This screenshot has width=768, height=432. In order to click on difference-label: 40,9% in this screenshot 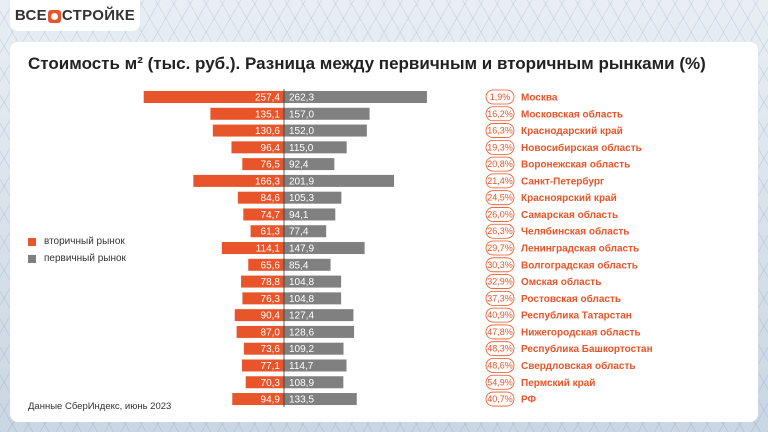, I will do `click(500, 315)`.